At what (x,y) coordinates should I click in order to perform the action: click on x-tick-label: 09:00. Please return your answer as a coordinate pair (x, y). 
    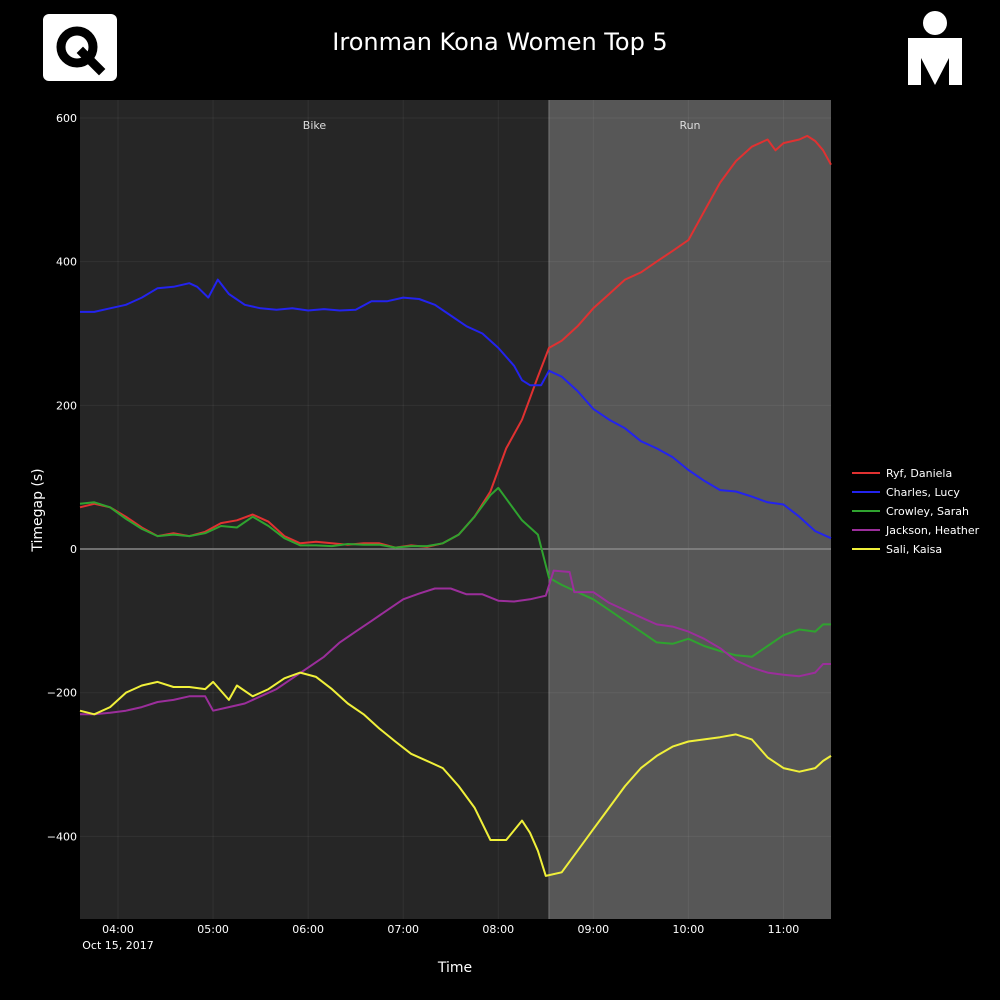
    Looking at the image, I should click on (593, 929).